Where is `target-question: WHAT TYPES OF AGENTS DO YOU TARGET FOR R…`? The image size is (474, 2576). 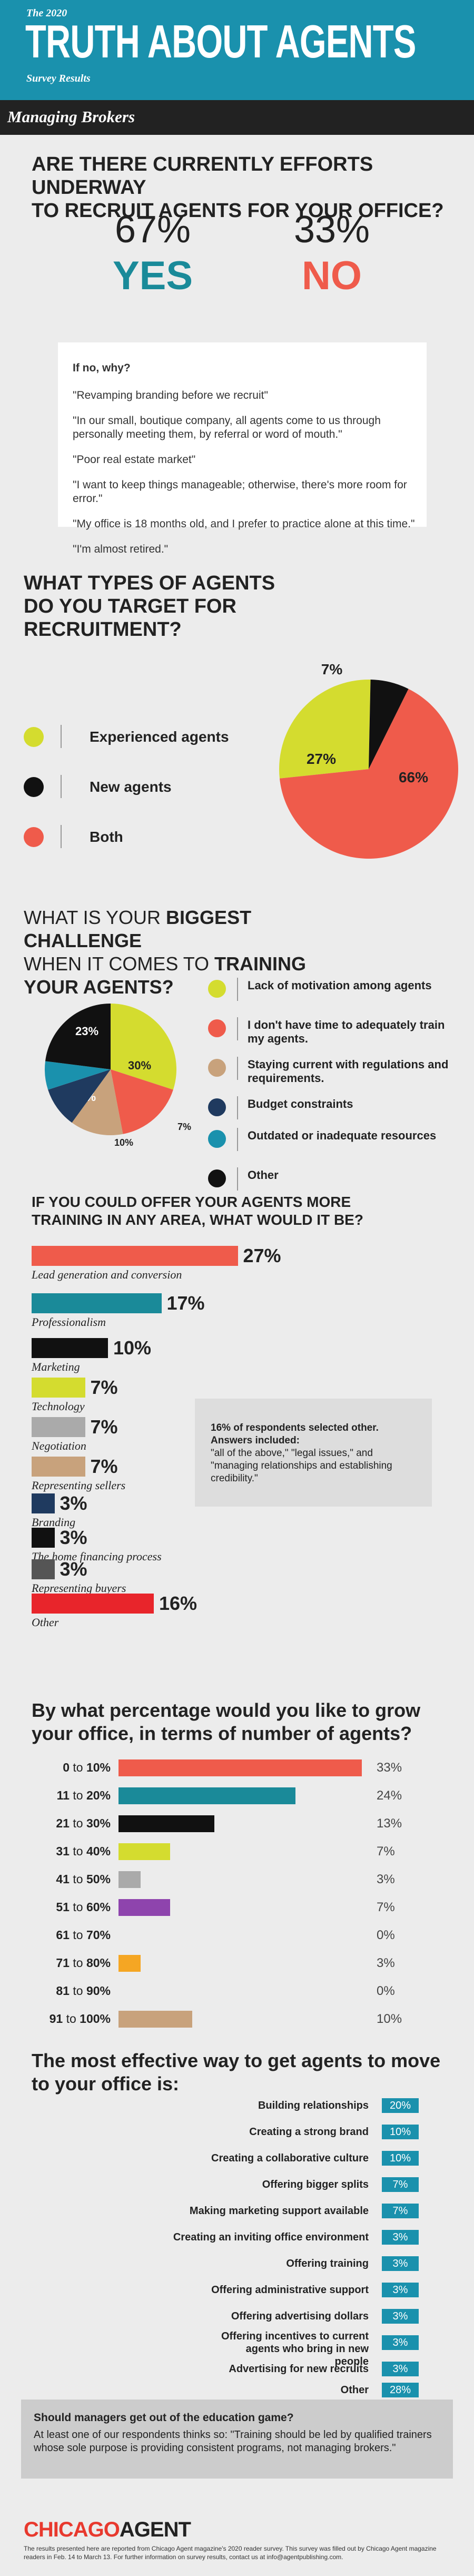
target-question: WHAT TYPES OF AGENTS DO YOU TARGET FOR R… is located at coordinates (171, 606).